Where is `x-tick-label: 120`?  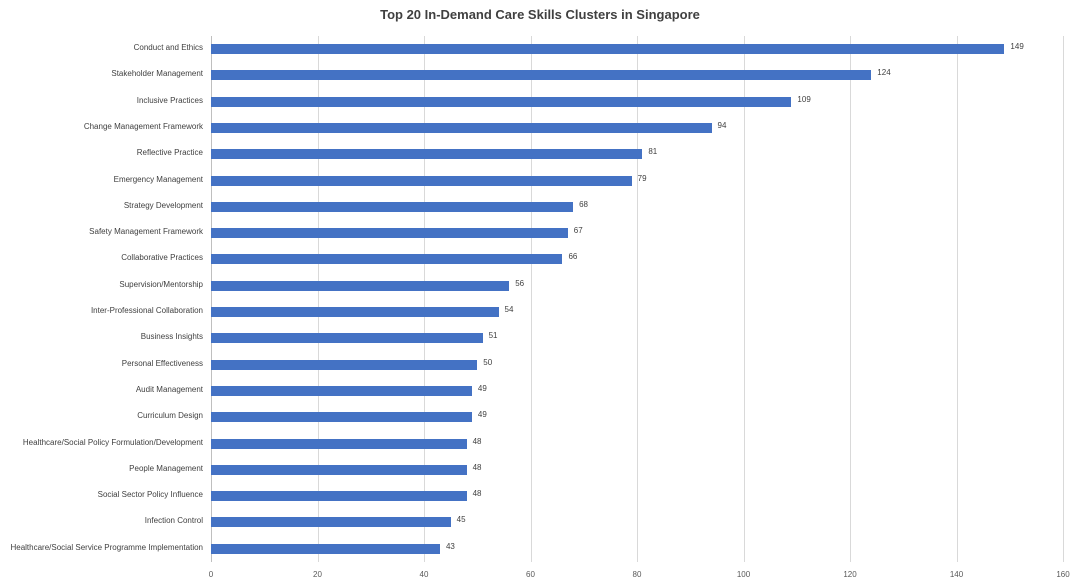
x-tick-label: 120 is located at coordinates (850, 574).